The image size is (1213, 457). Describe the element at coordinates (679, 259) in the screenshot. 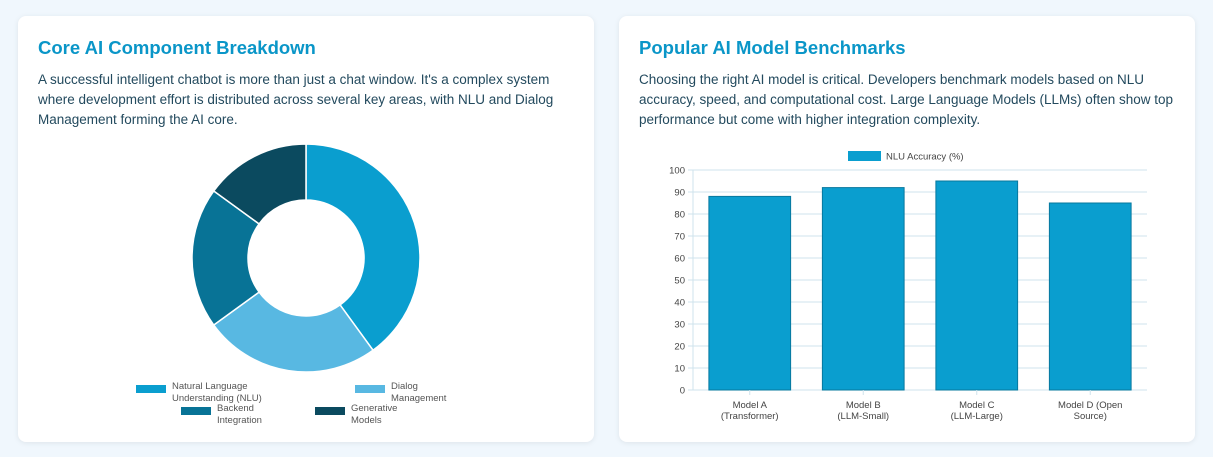

I see `y-tick-label: 60` at that location.